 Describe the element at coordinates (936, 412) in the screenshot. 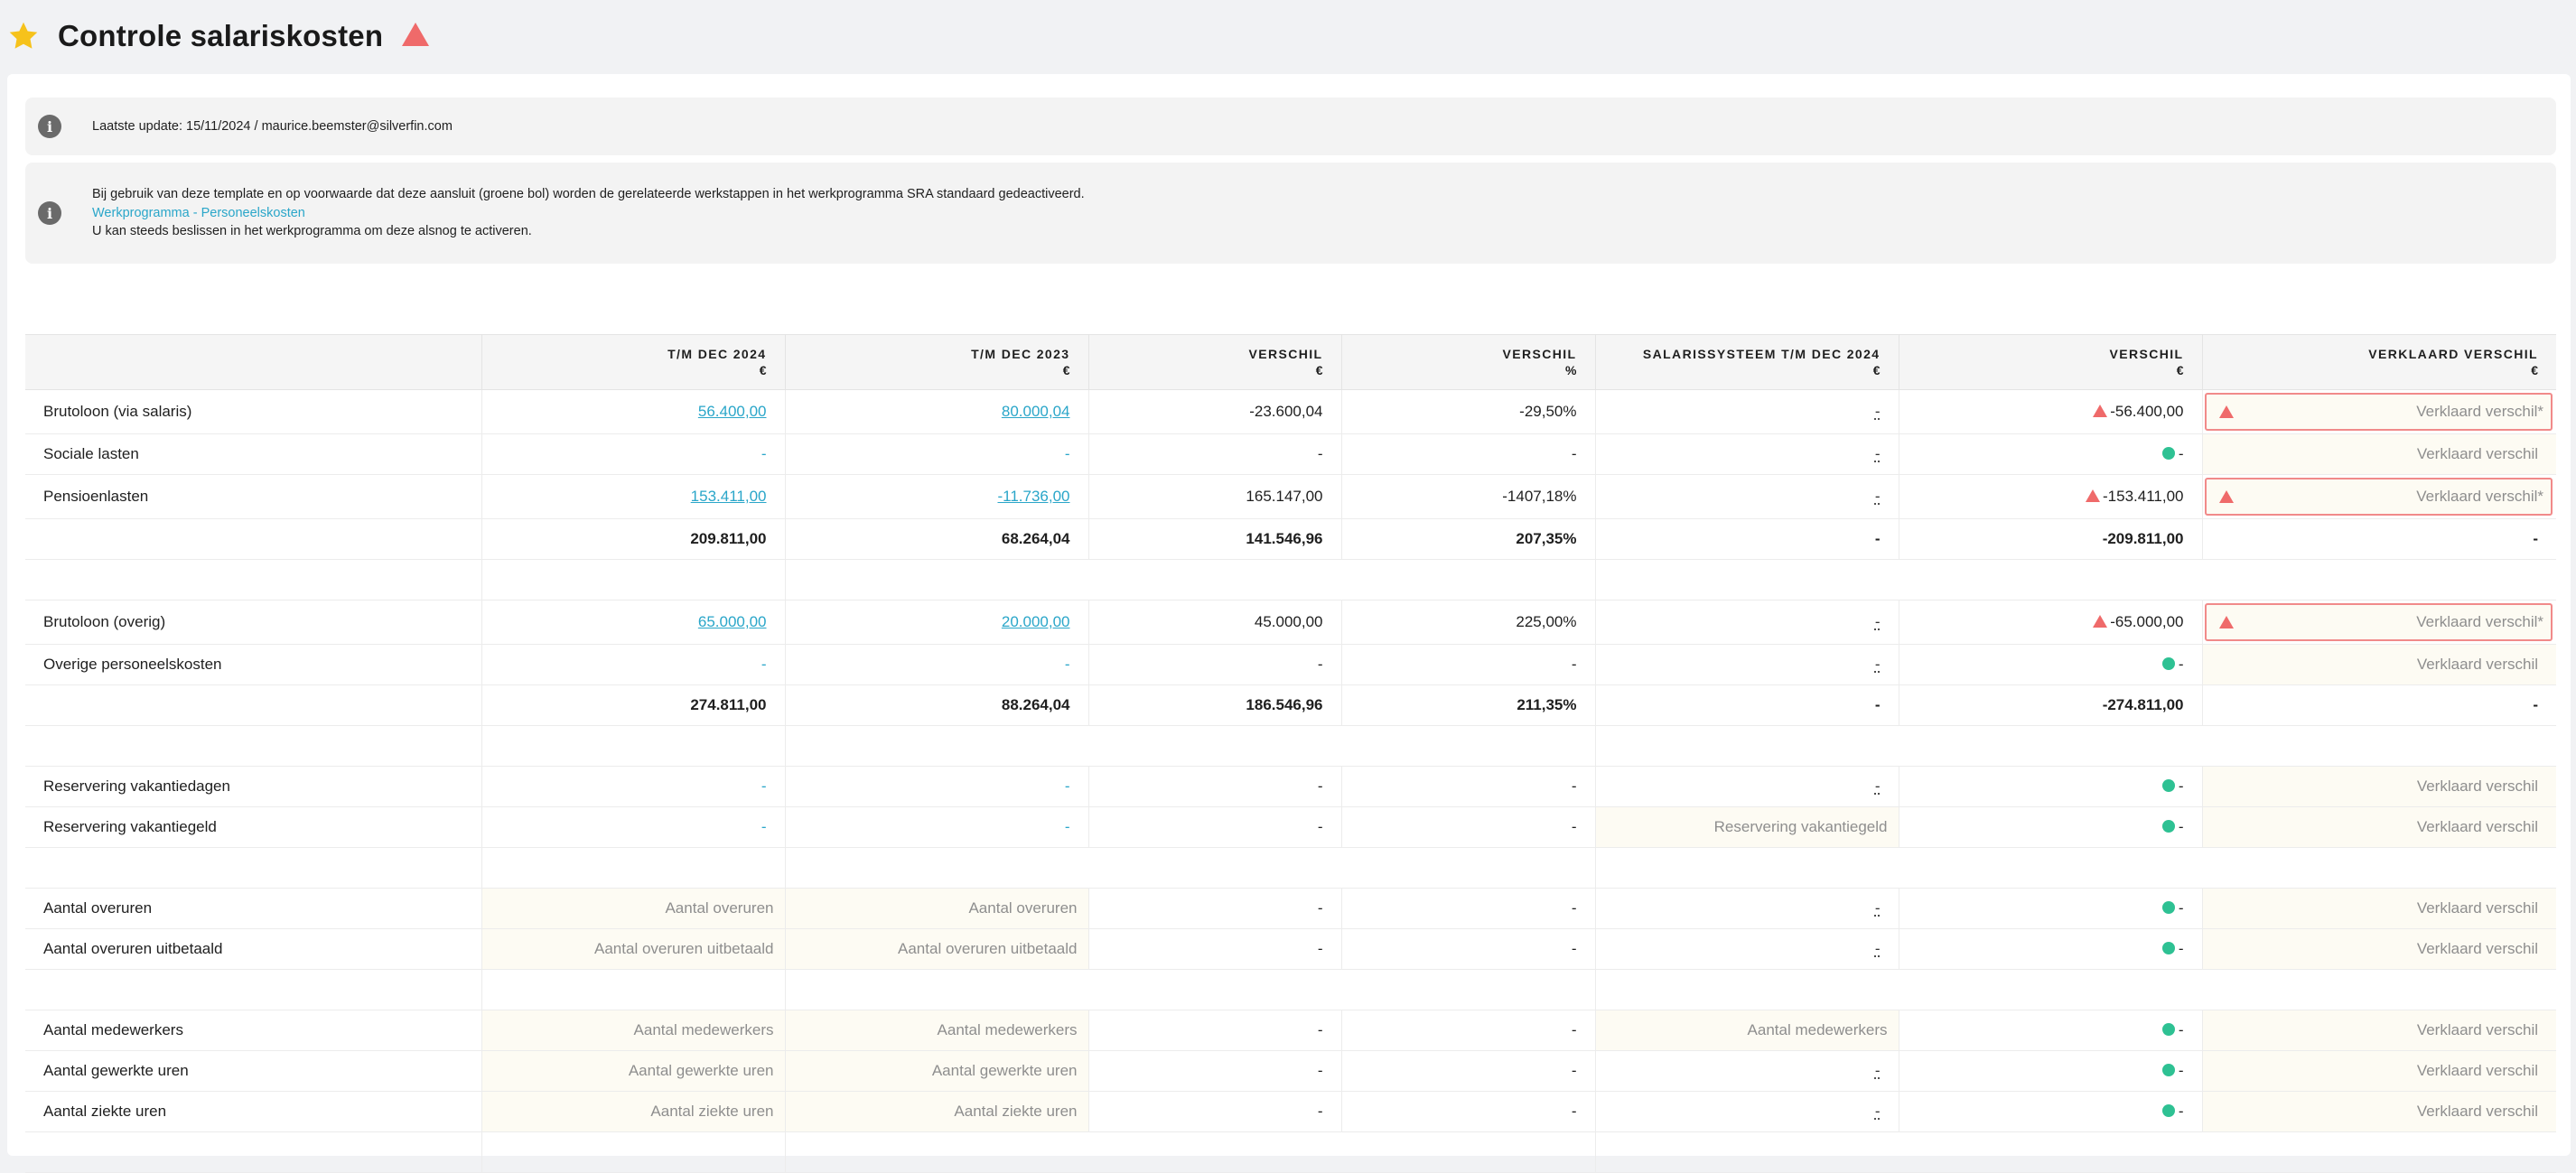

I see `value-link: 80.000,04` at that location.